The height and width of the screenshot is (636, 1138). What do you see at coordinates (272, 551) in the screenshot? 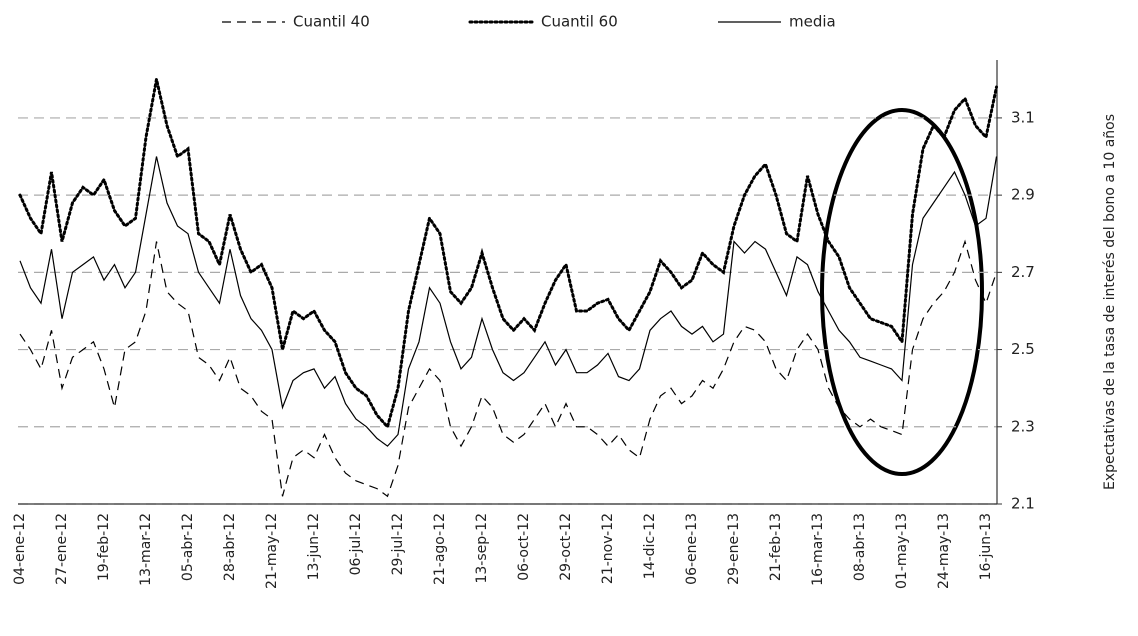
I see `x-tick-label: 21-may-12` at bounding box center [272, 551].